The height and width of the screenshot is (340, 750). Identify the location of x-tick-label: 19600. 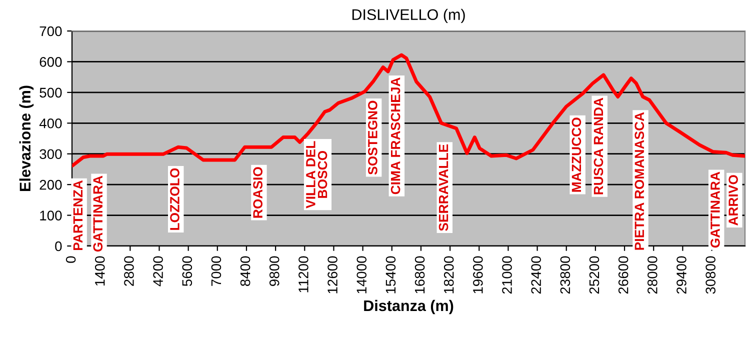
(478, 275).